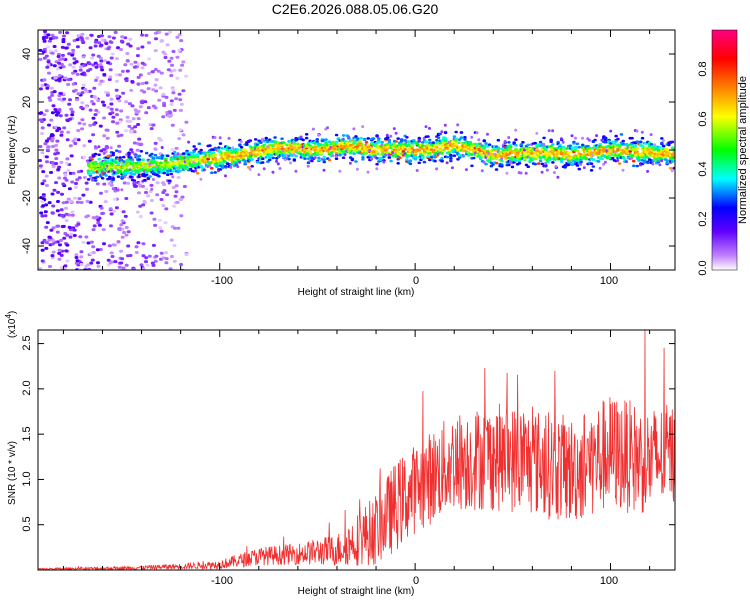  I want to click on top-xtick-label: 100, so click(609, 281).